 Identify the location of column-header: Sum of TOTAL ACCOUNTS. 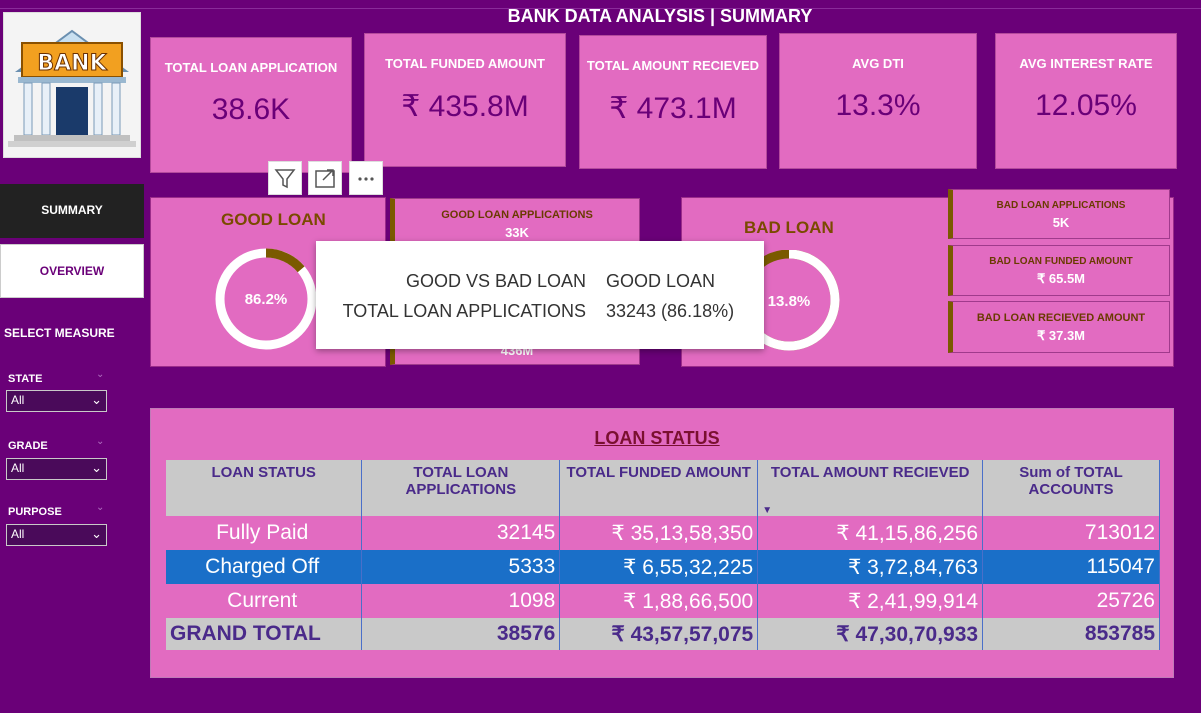
(1071, 488).